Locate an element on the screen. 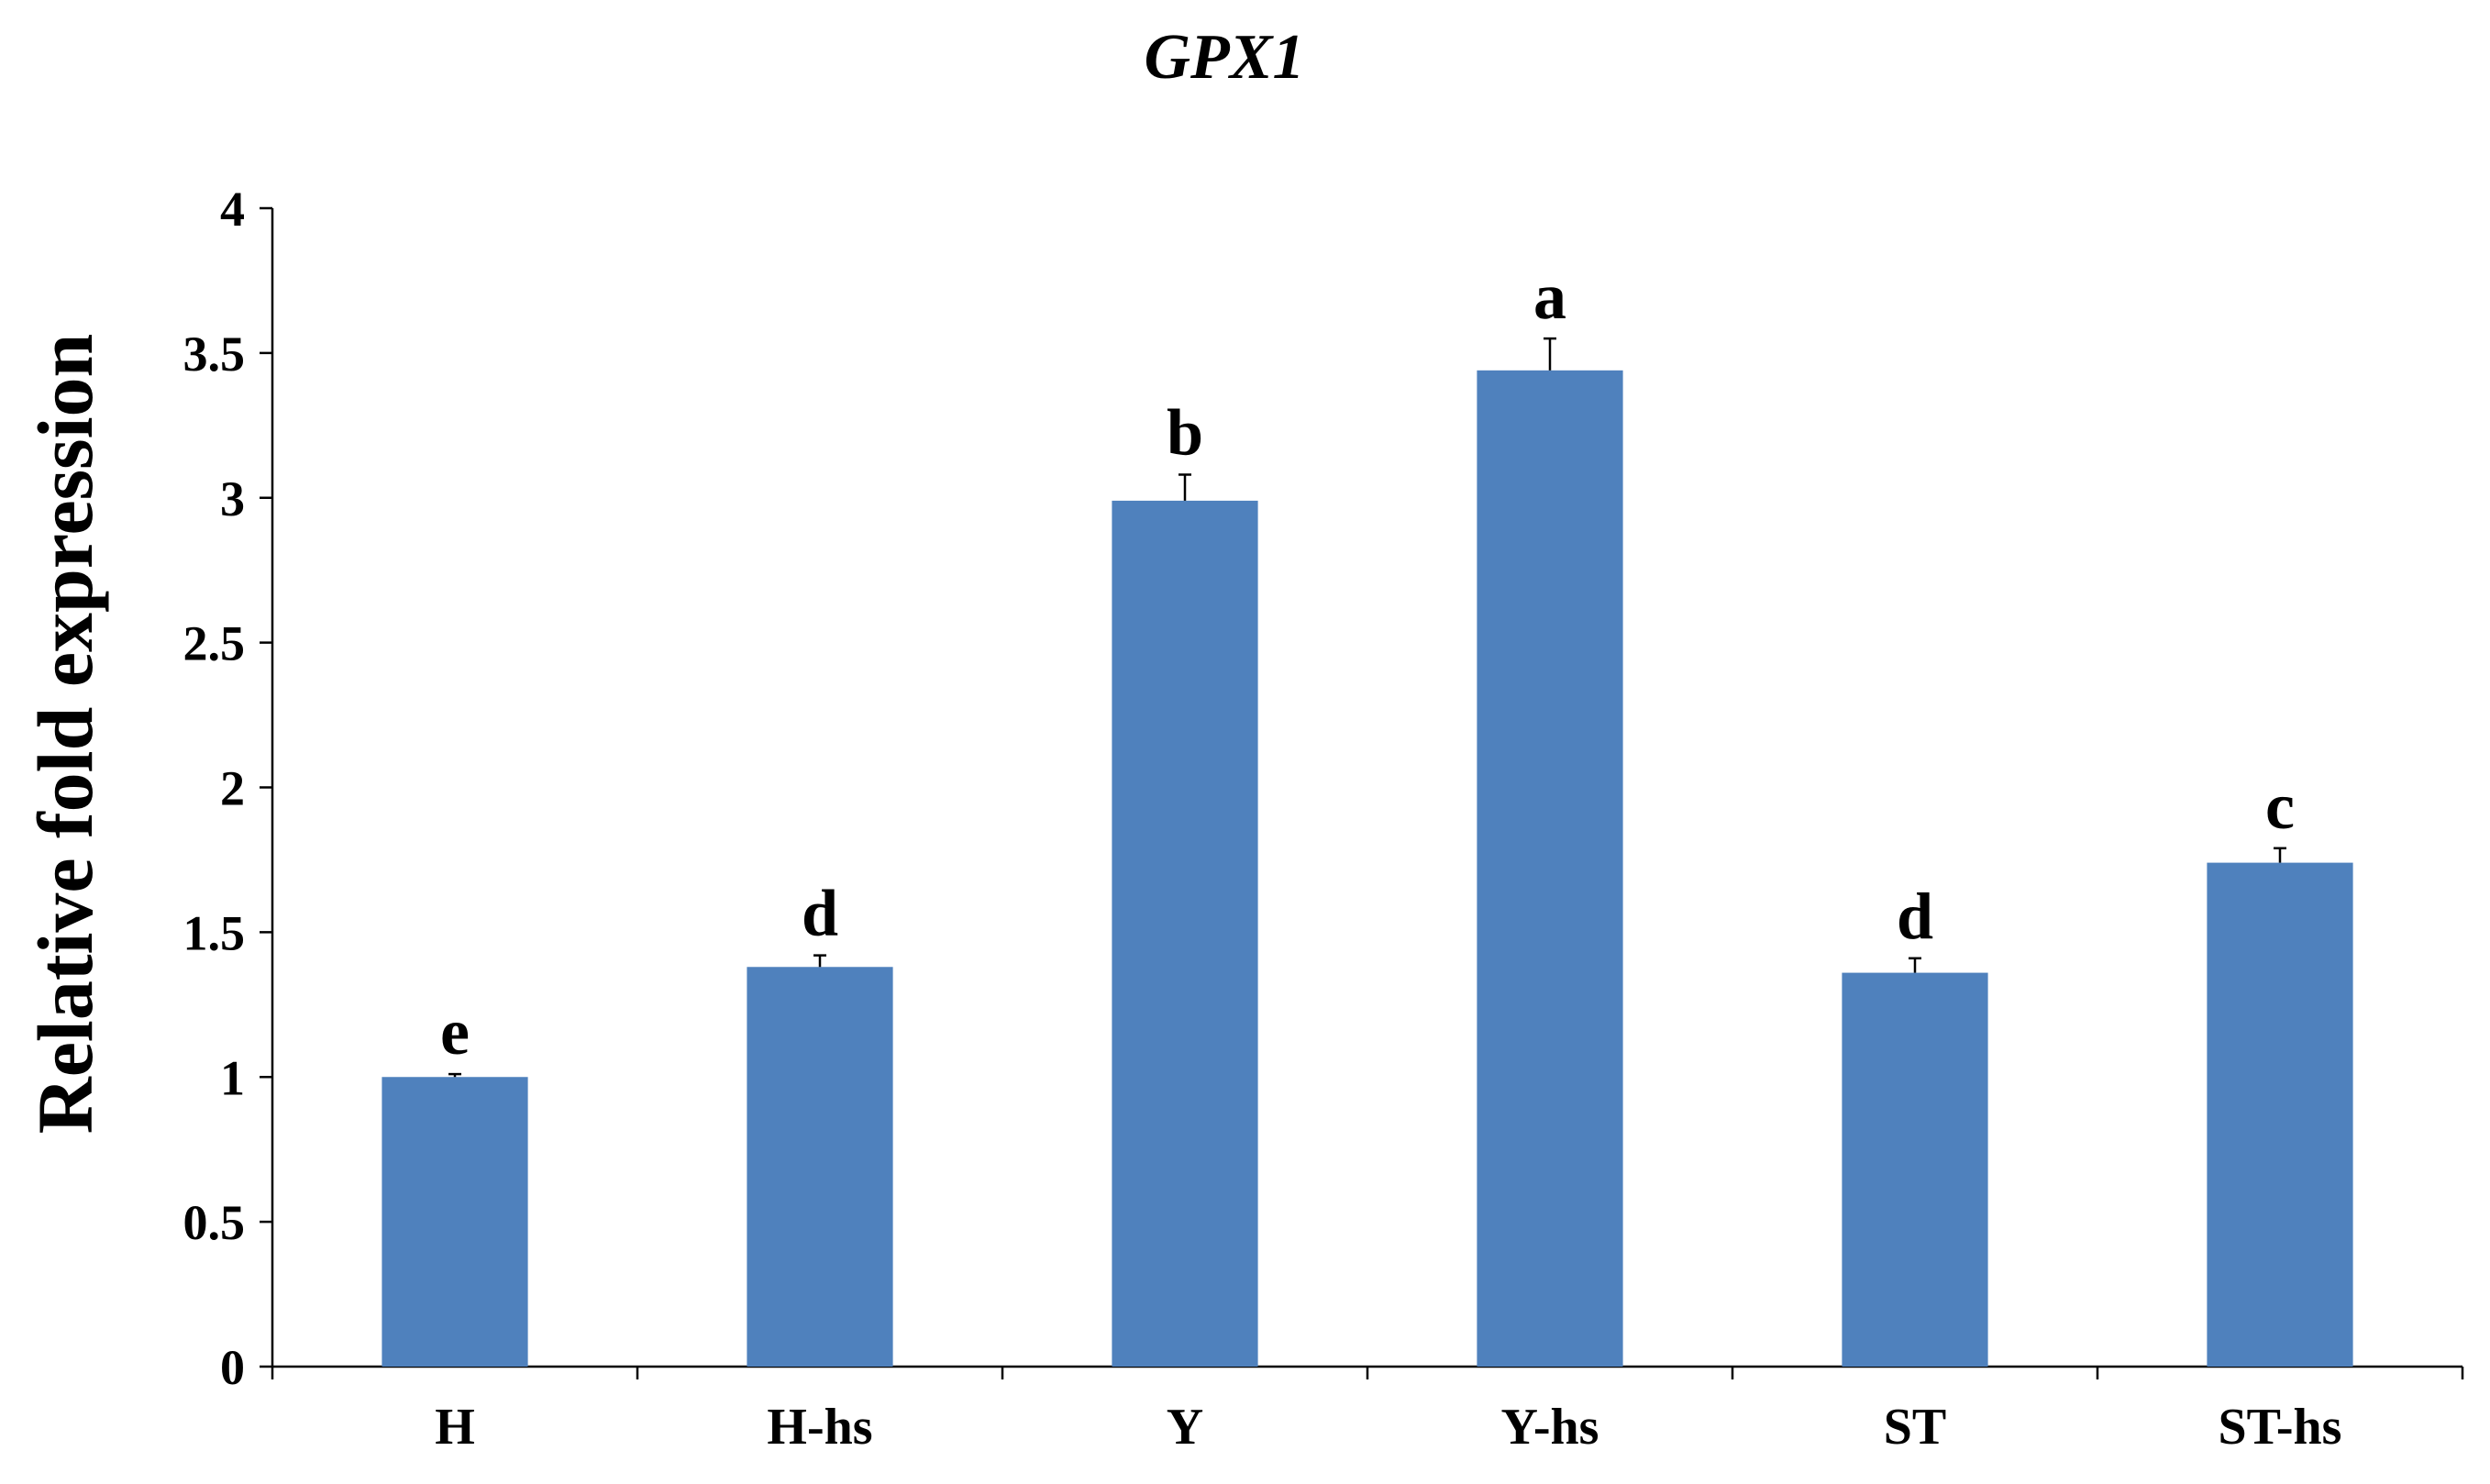 The image size is (2490, 1484). x-tick-label: Y is located at coordinates (1185, 1427).